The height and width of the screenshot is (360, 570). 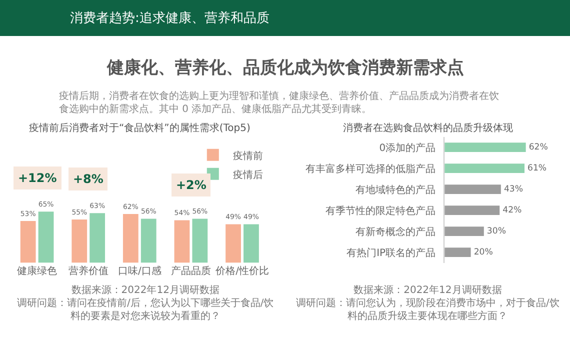 What do you see at coordinates (538, 147) in the screenshot?
I see `data-label: 62%` at bounding box center [538, 147].